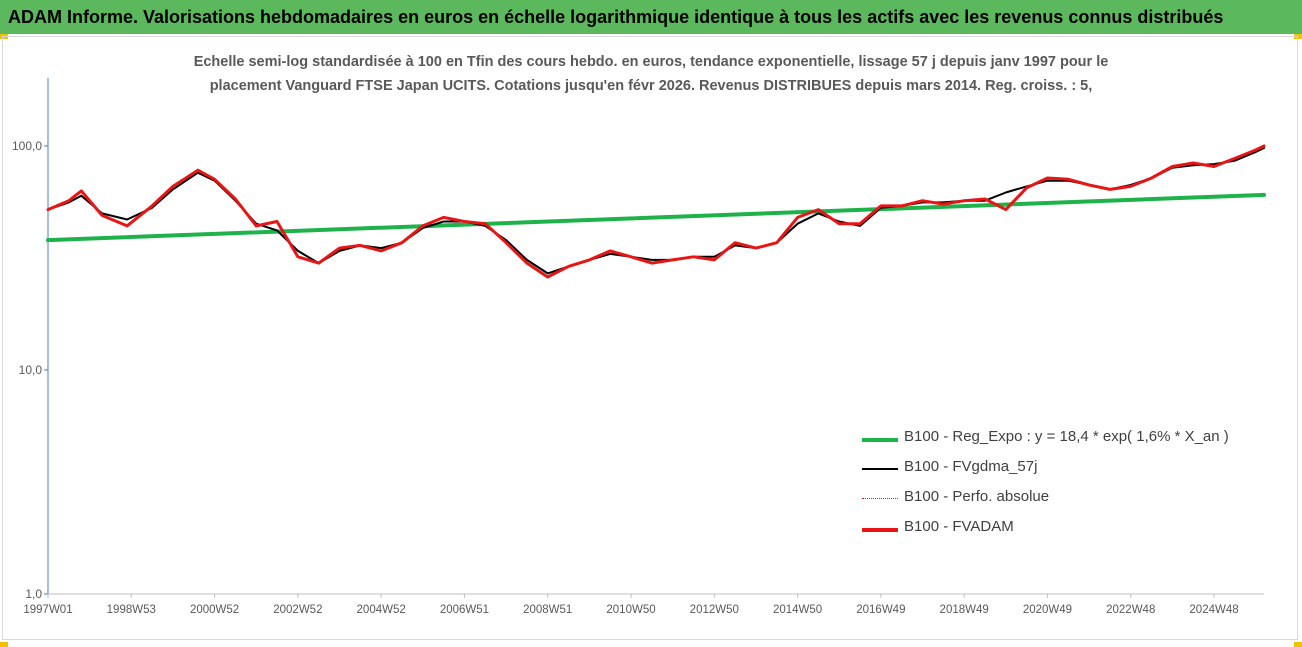 The image size is (1302, 647). What do you see at coordinates (971, 466) in the screenshot?
I see `legend-label-smoothed: B100 - FVgdma_57j` at bounding box center [971, 466].